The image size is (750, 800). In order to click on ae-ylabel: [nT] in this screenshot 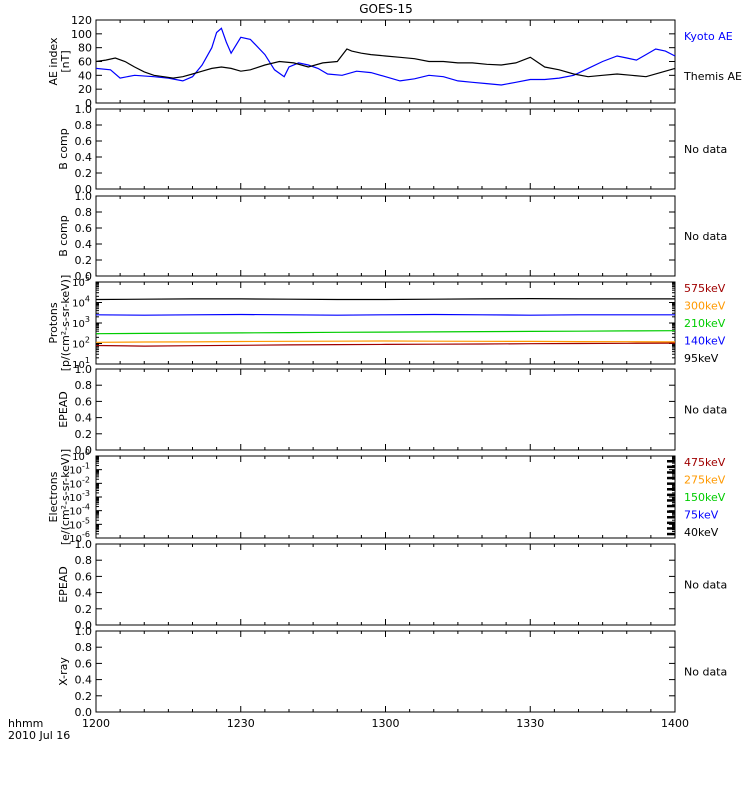, I will do `click(65, 61)`.